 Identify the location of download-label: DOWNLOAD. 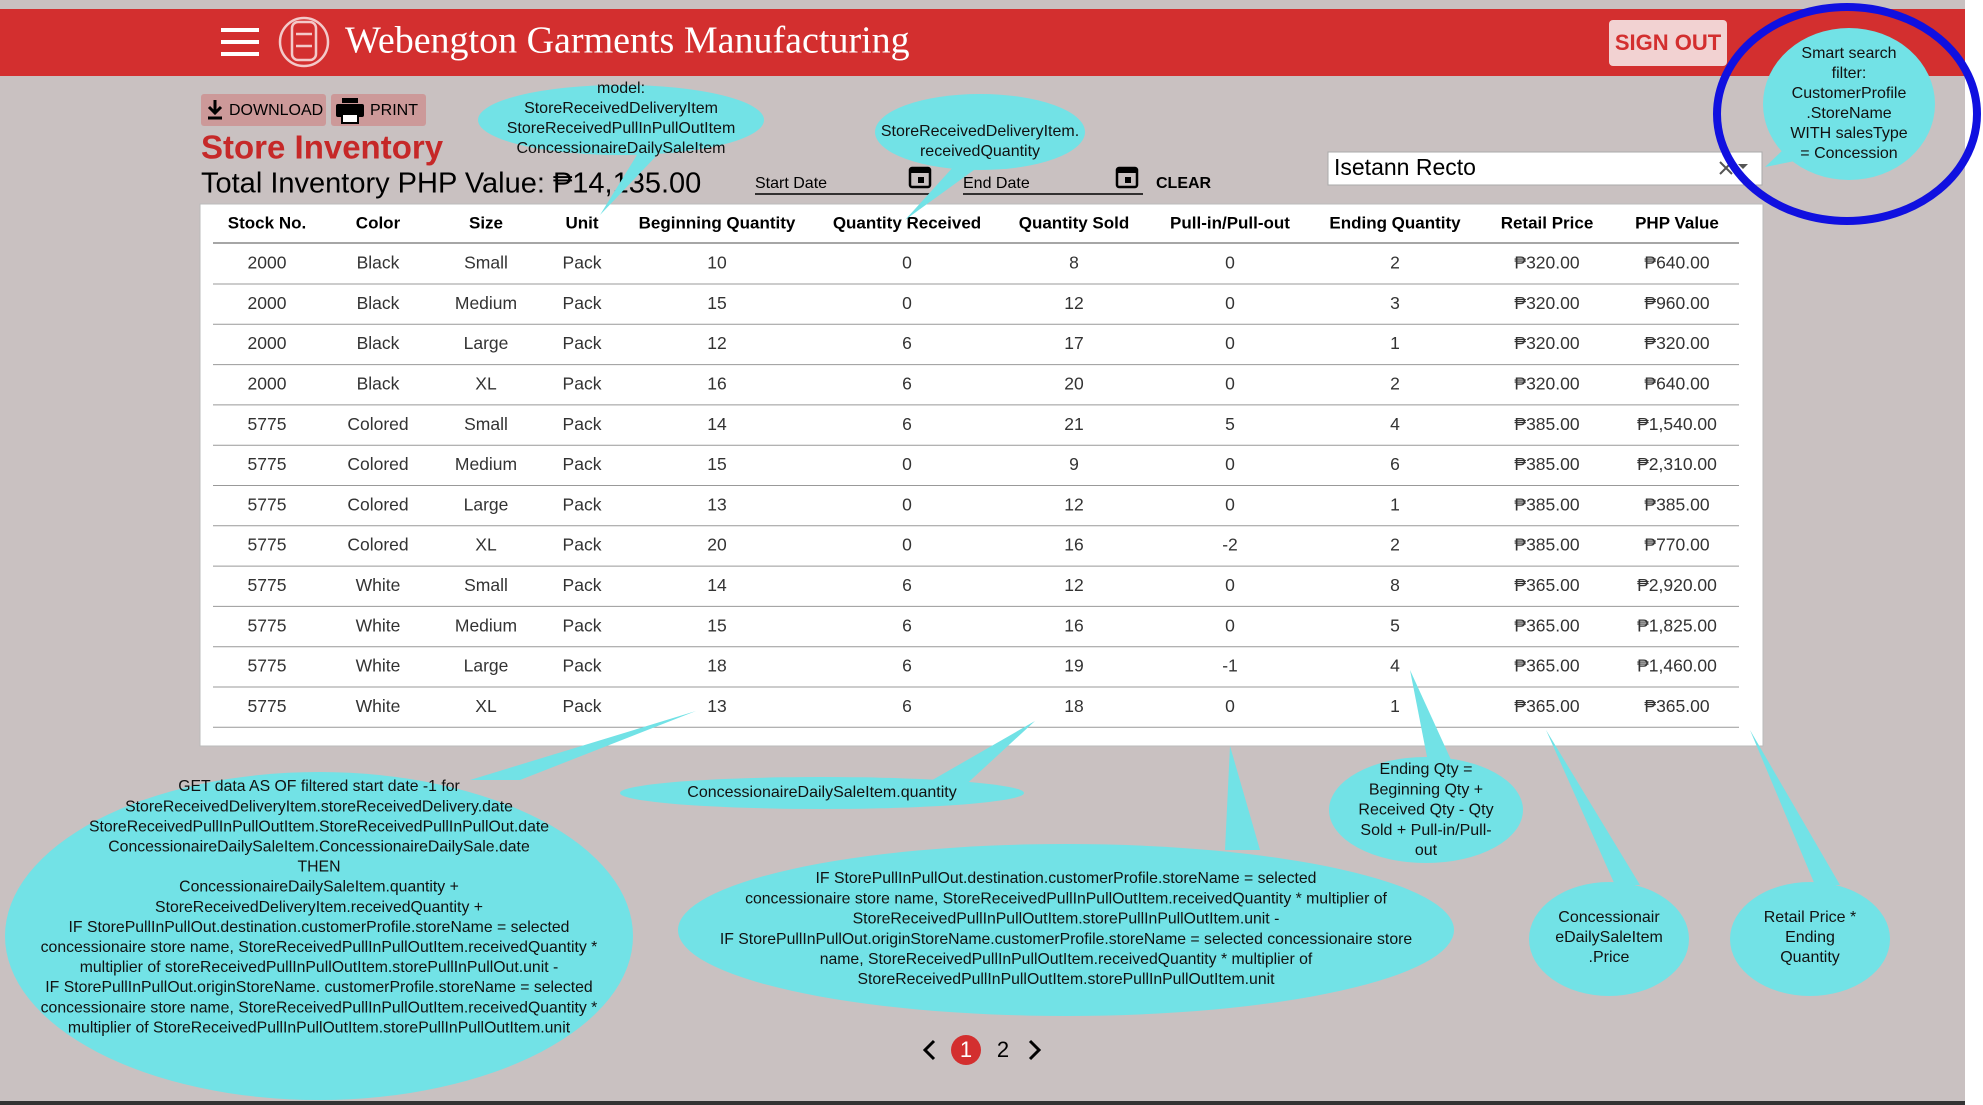
(276, 110).